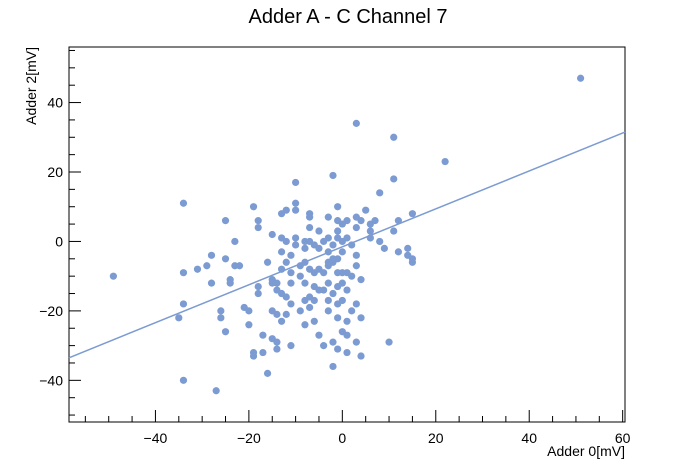 The height and width of the screenshot is (472, 696). Describe the element at coordinates (529, 438) in the screenshot. I see `x-tick-label: 40` at that location.